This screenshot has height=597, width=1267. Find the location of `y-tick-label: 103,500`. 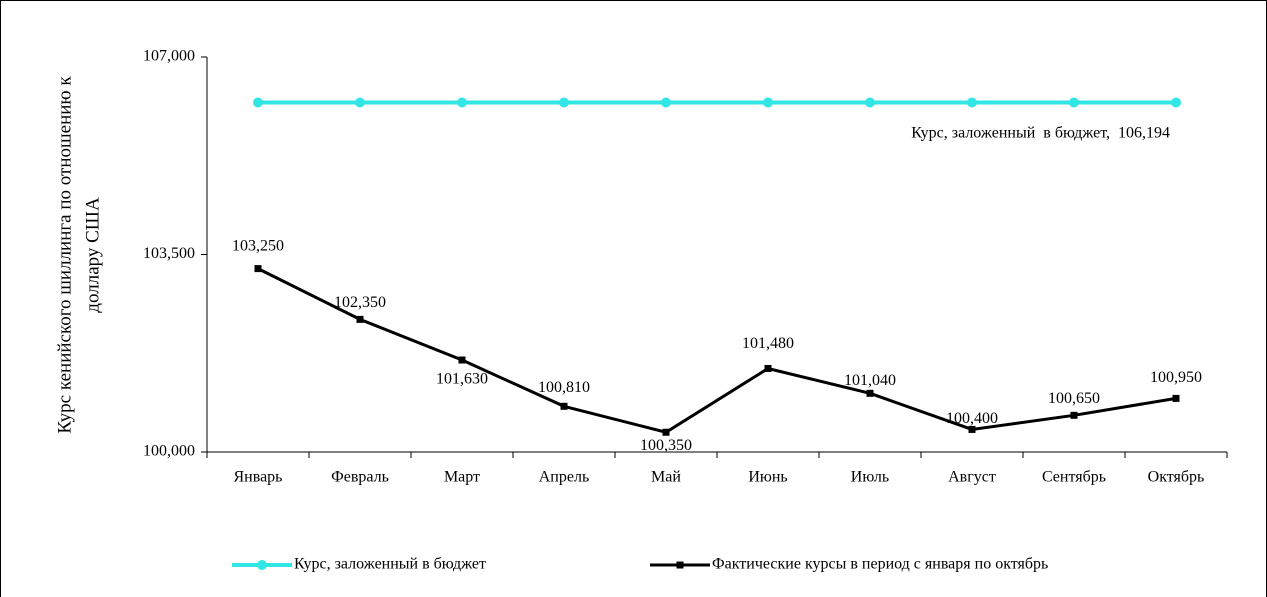

y-tick-label: 103,500 is located at coordinates (169, 253).